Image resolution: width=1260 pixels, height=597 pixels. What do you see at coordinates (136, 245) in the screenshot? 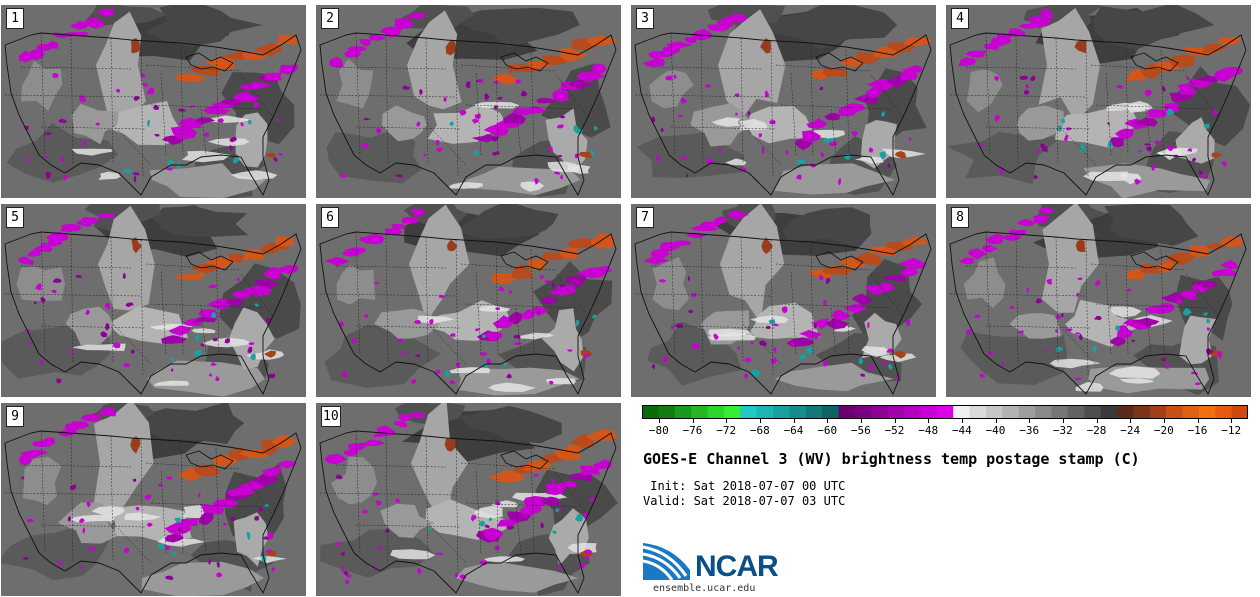
I see `warm-spot` at bounding box center [136, 245].